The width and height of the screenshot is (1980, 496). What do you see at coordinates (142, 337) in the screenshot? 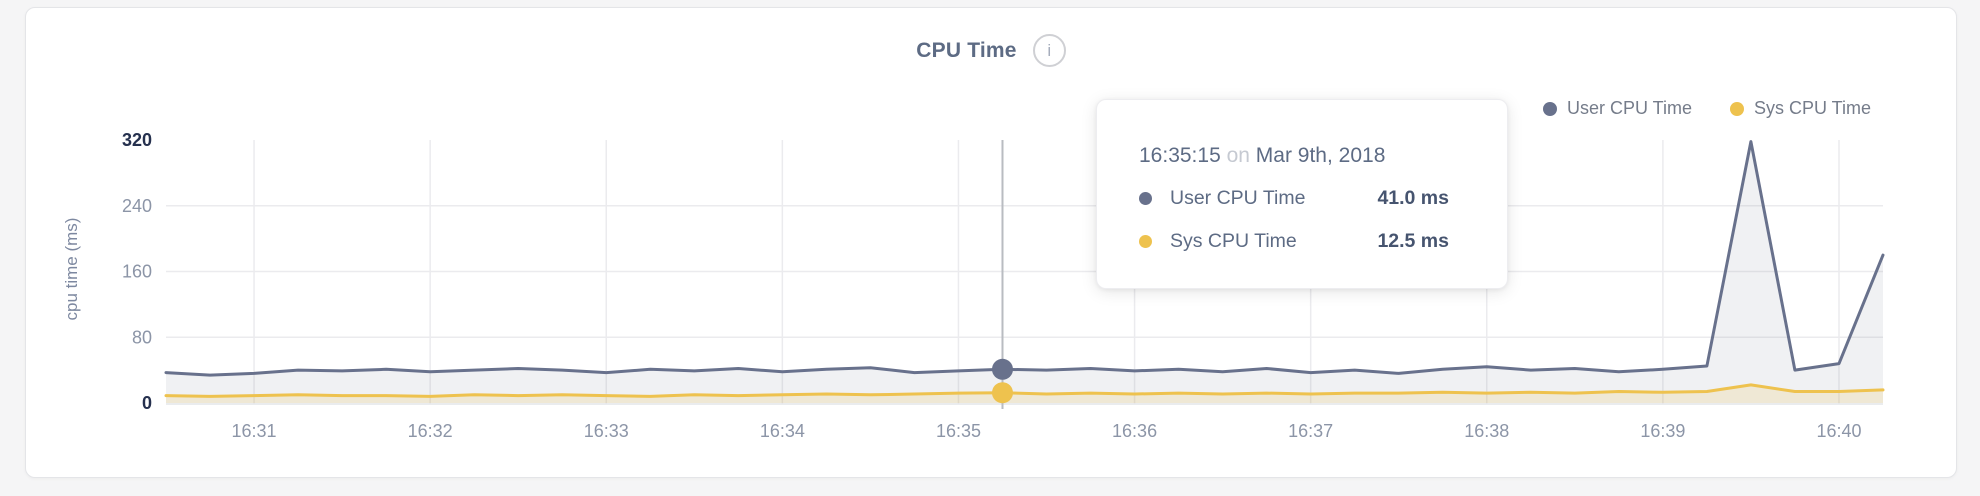
I see `y-tick-label: 80` at bounding box center [142, 337].